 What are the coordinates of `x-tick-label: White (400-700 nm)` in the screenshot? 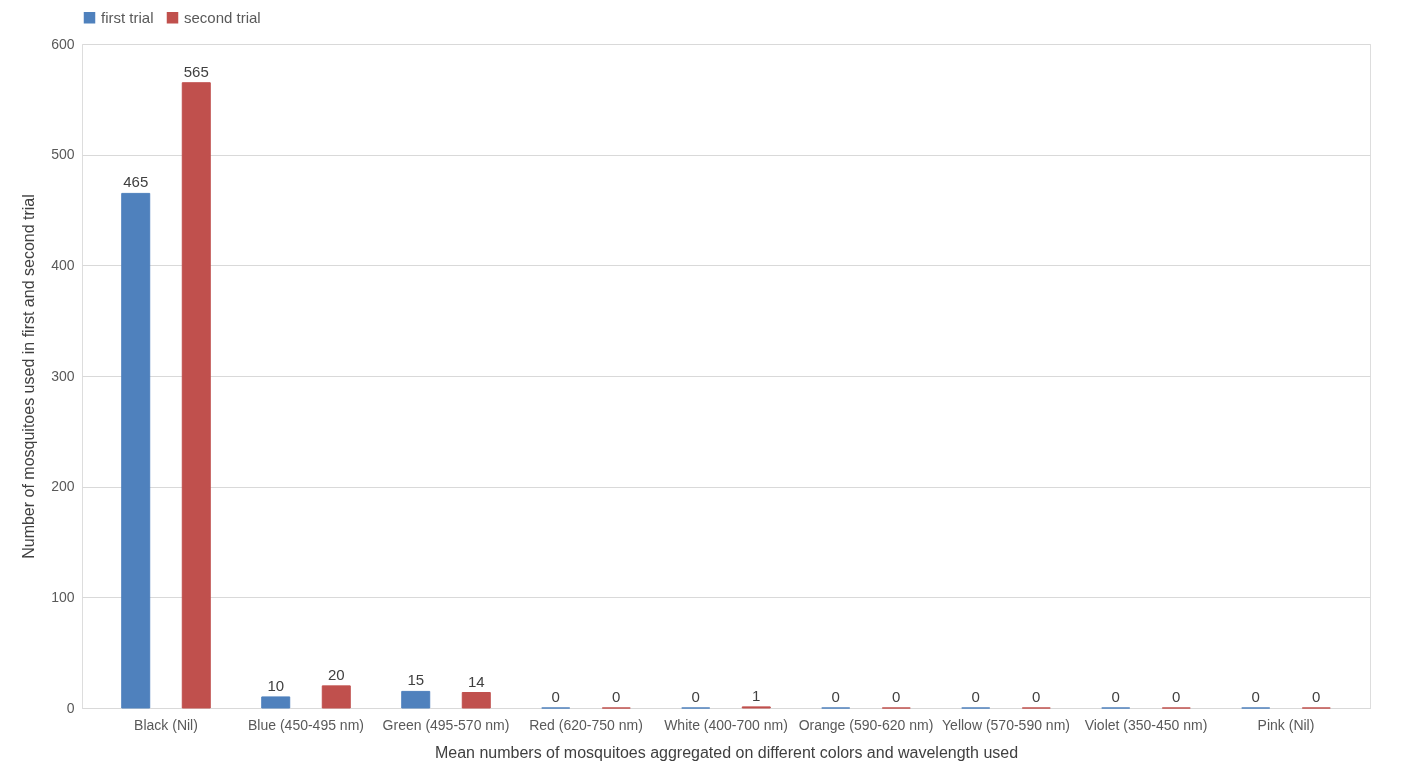 It's located at (726, 724).